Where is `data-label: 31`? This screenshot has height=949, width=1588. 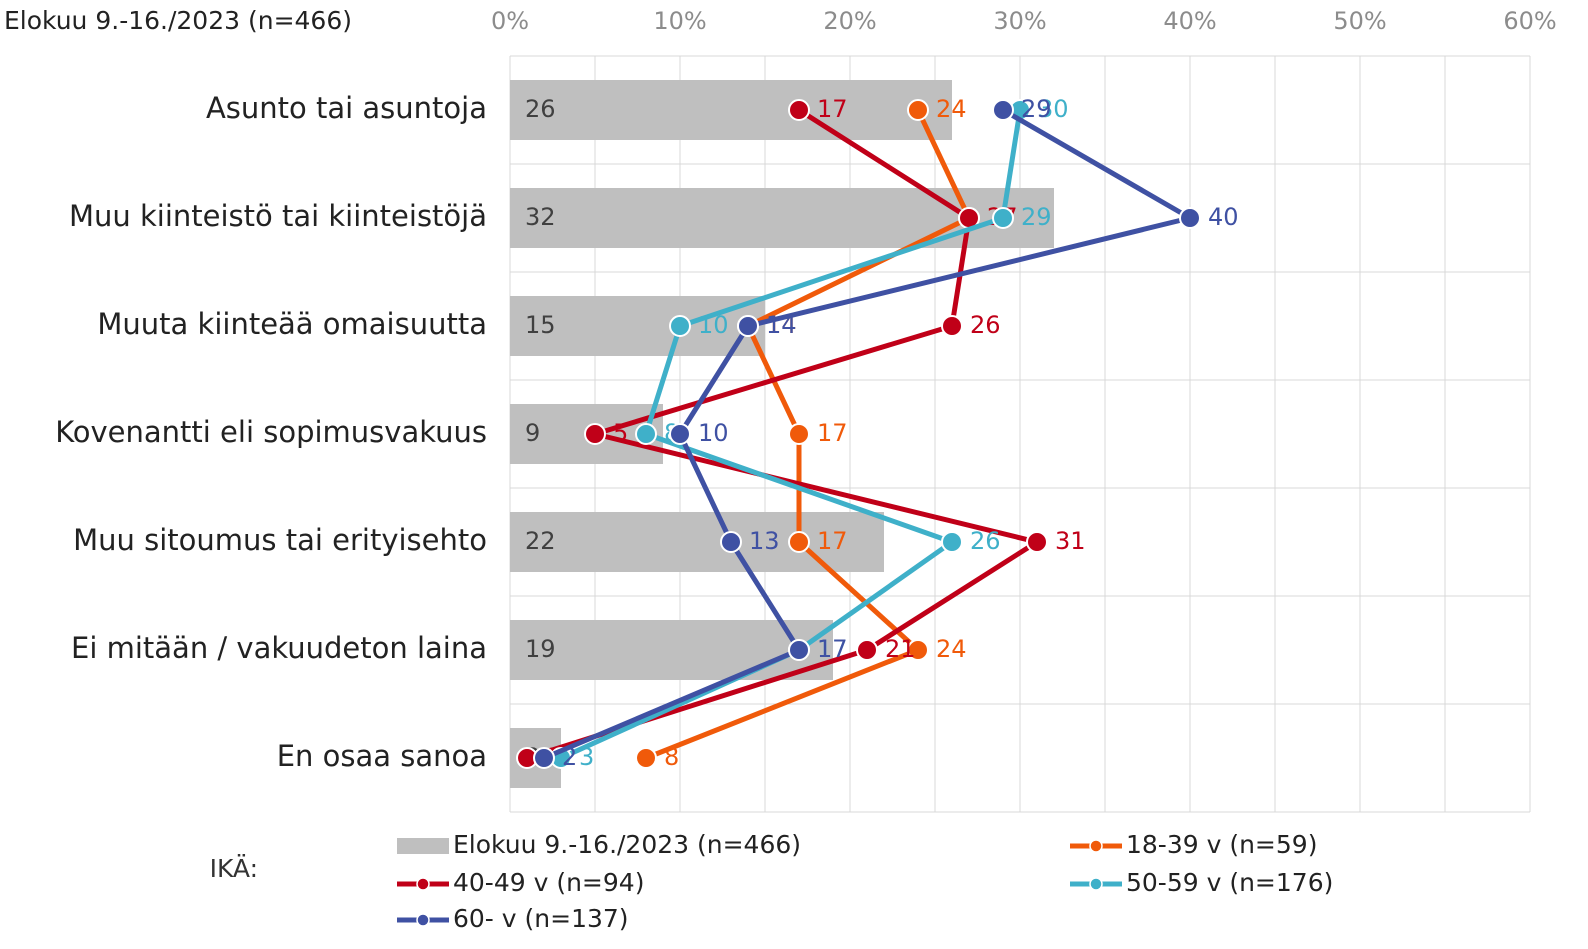
data-label: 31 is located at coordinates (1070, 541).